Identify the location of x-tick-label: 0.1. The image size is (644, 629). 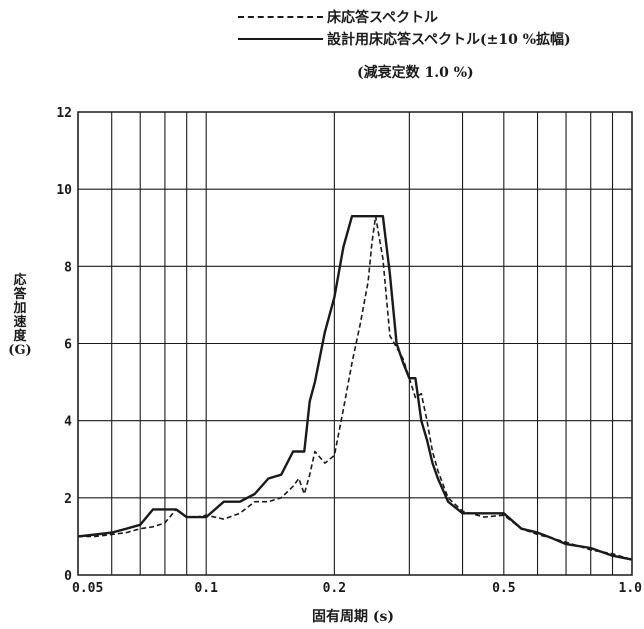
(206, 588).